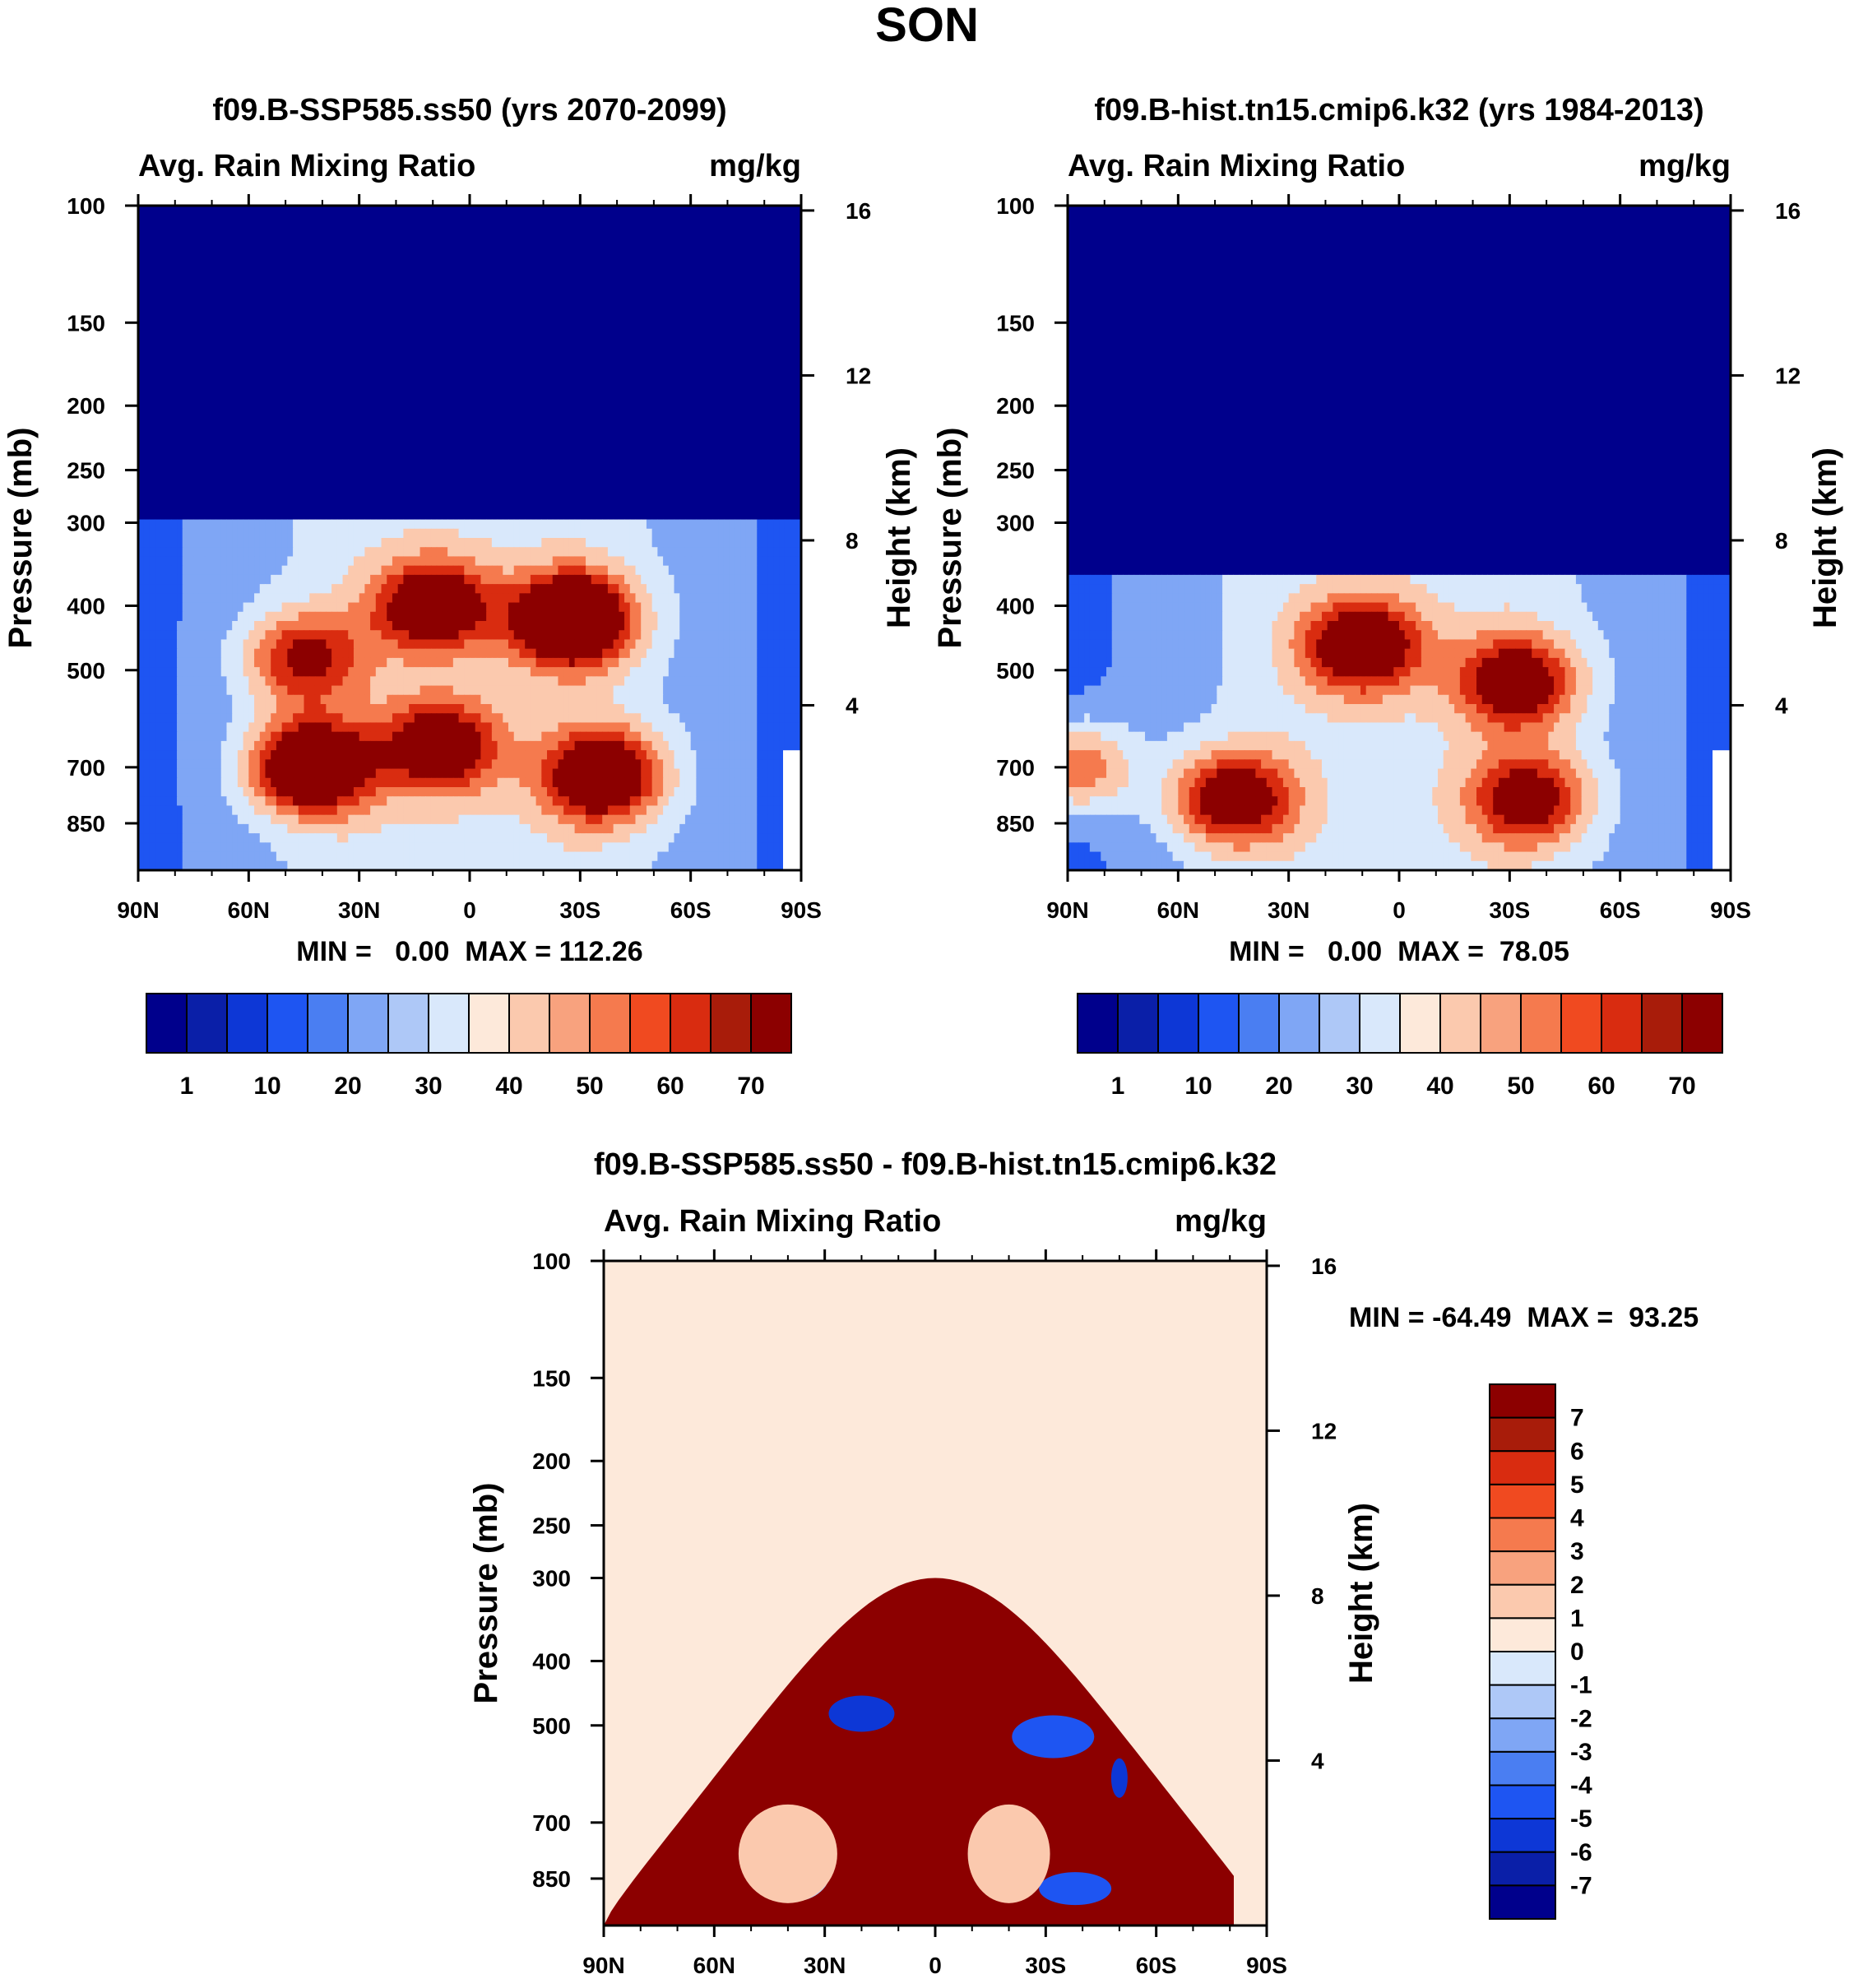 This screenshot has height=1988, width=1854. I want to click on y-tick-label: 300, so click(86, 523).